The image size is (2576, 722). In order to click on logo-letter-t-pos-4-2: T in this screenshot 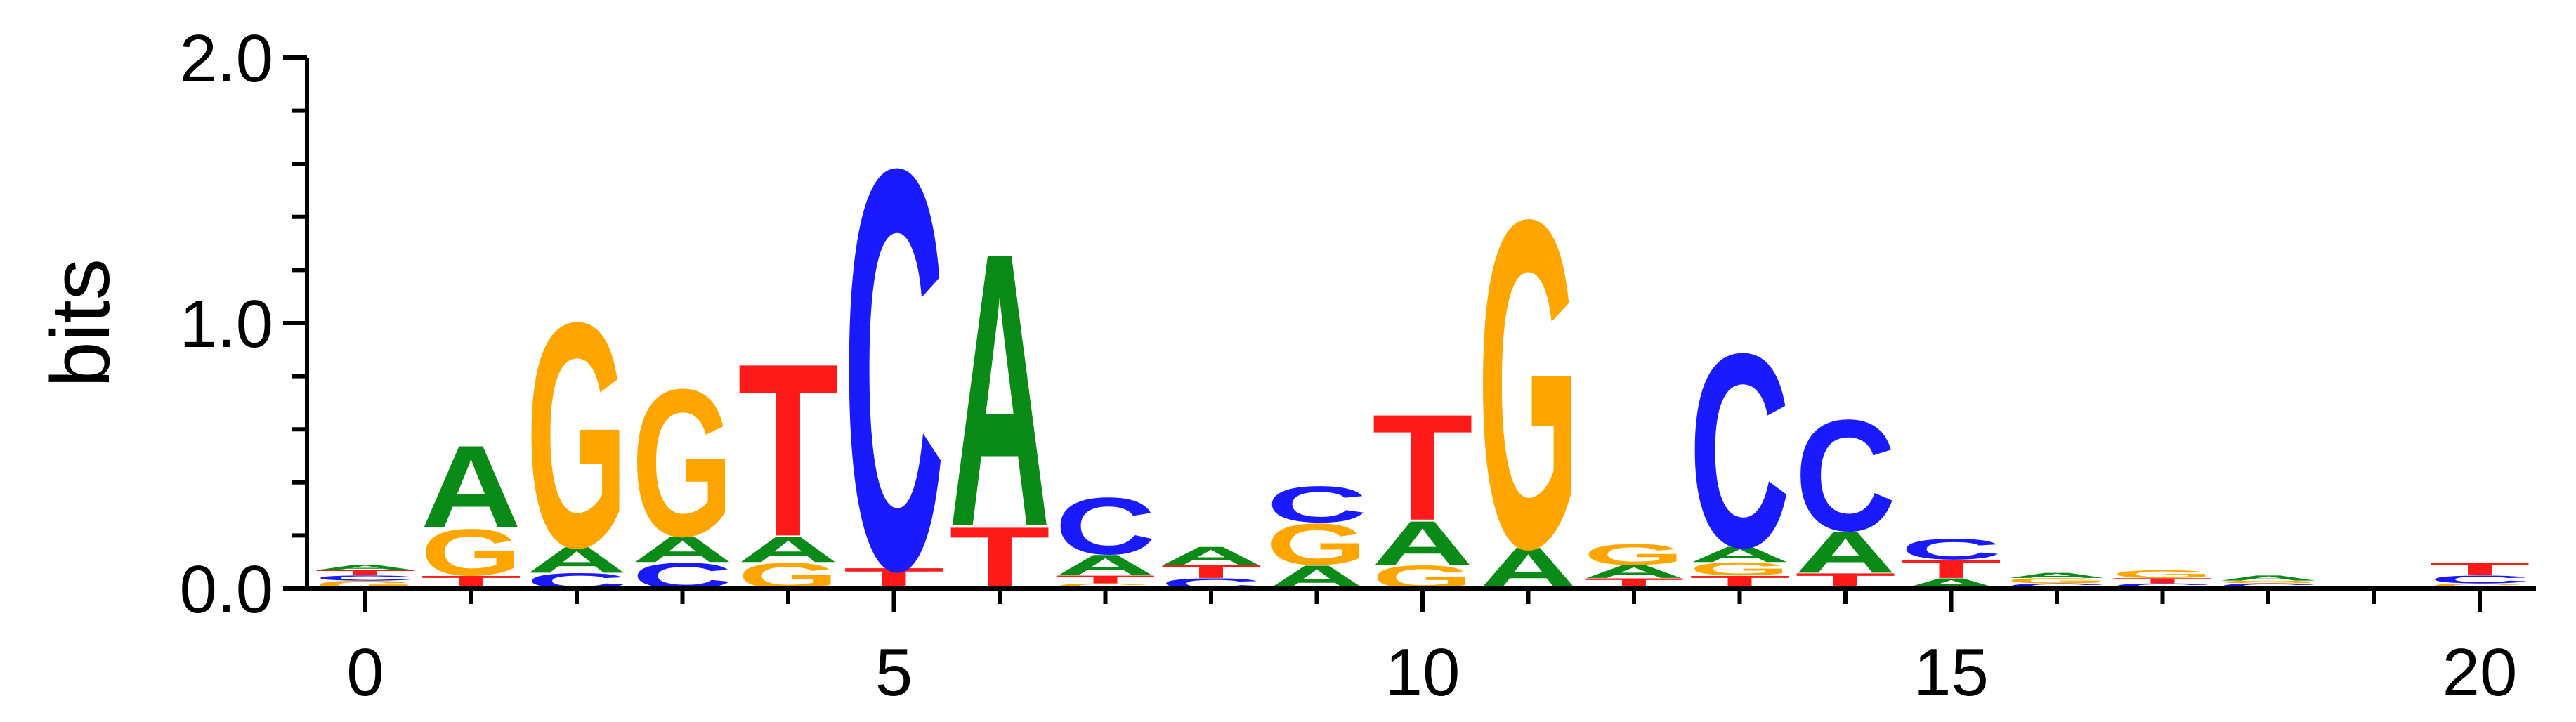, I will do `click(788, 450)`.